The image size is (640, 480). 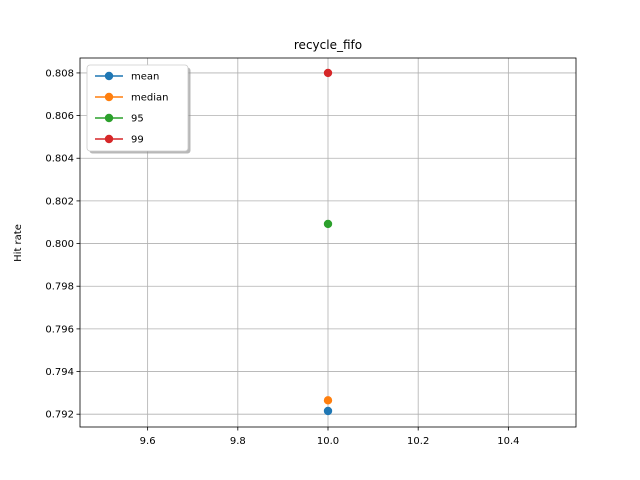 I want to click on legend: mean median 95 99, so click(x=138, y=109).